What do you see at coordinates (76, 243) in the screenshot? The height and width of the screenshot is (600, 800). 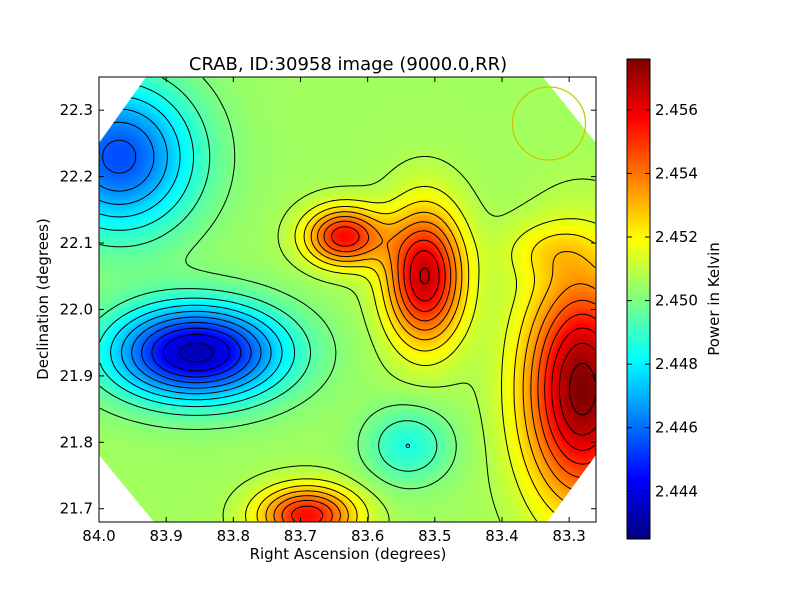 I see `y-tick-label: 22.1` at bounding box center [76, 243].